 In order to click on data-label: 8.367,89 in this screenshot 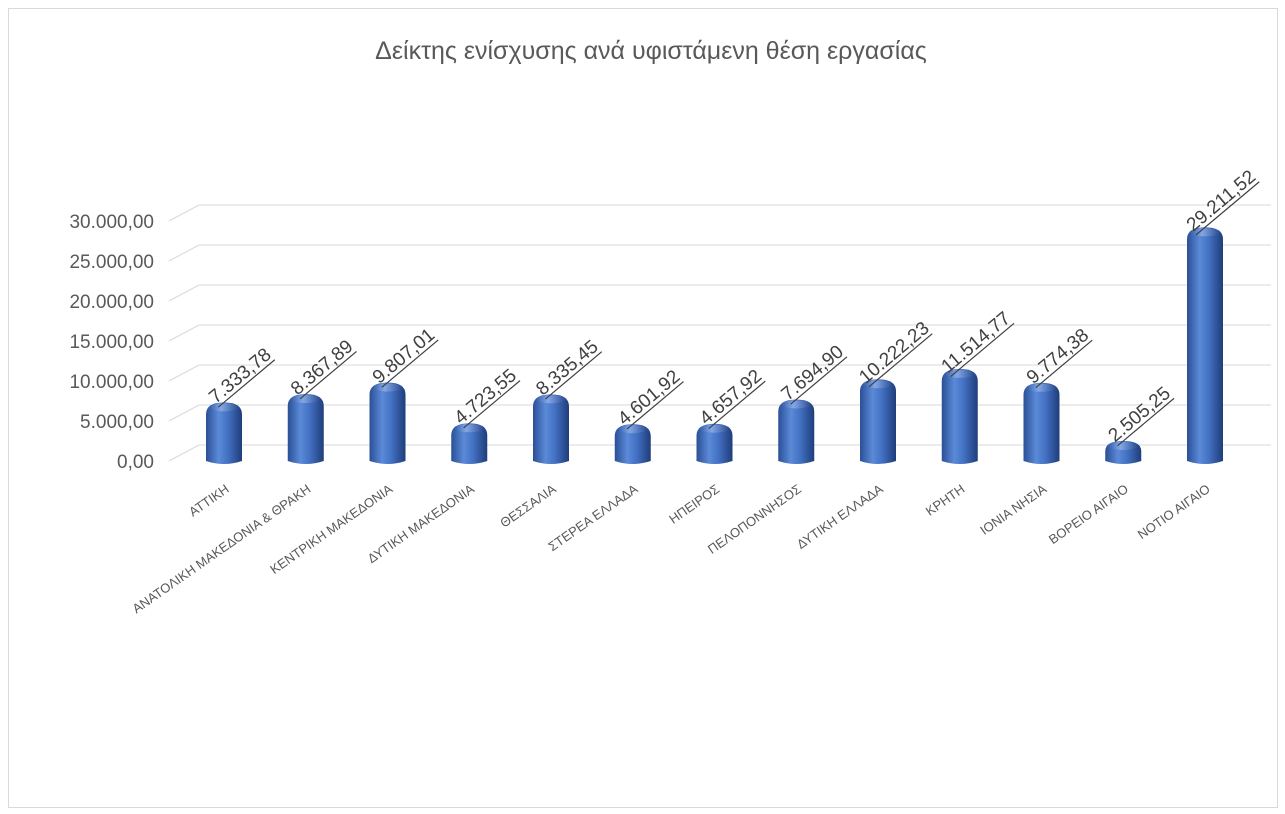, I will do `click(322, 368)`.